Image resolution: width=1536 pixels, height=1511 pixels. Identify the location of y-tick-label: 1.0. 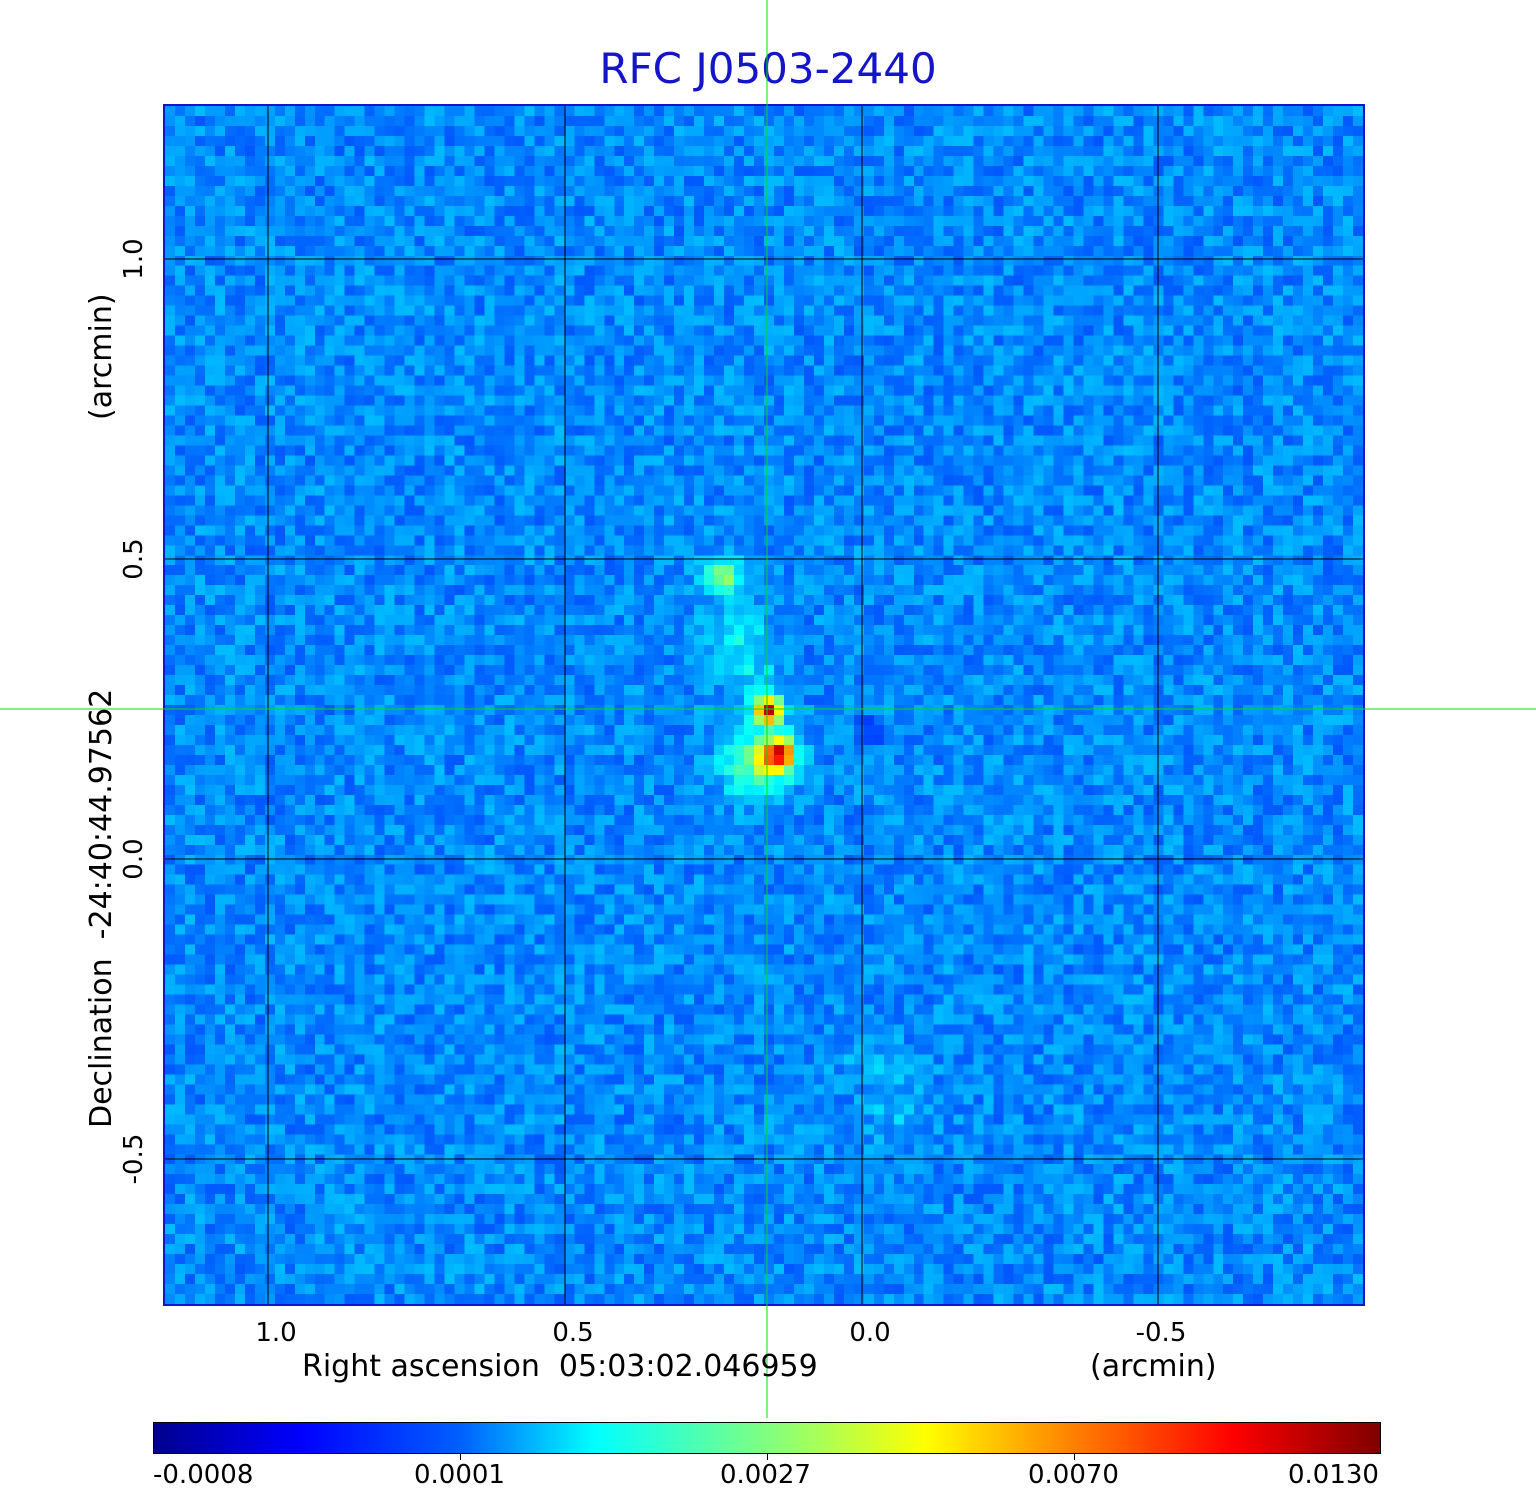
(134, 259).